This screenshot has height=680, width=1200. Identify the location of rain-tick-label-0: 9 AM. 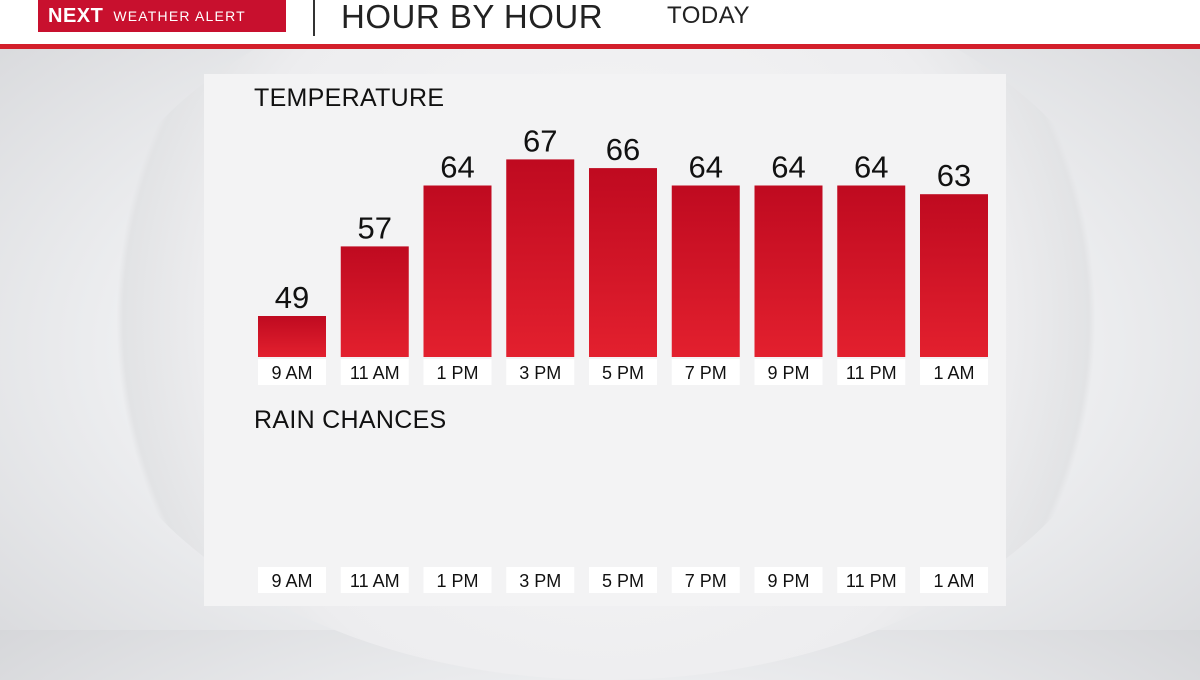
(291, 581).